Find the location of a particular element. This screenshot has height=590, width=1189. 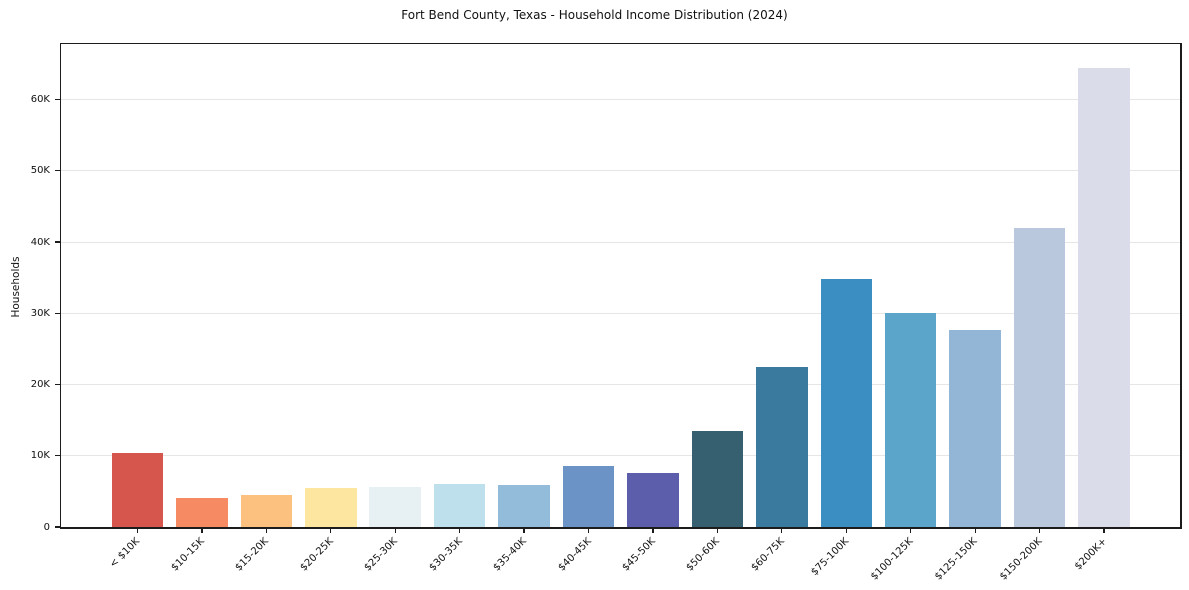

top-spine is located at coordinates (620, 43).